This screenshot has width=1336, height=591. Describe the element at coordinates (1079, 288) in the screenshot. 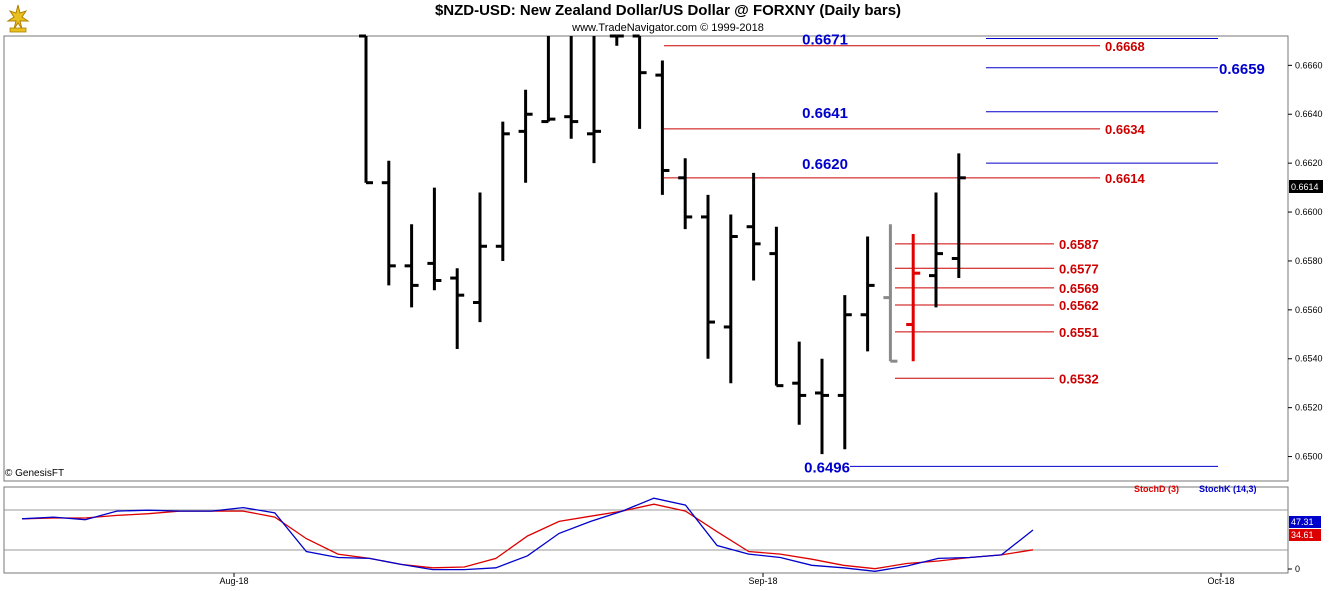

I see `level-label: 0.6569` at that location.